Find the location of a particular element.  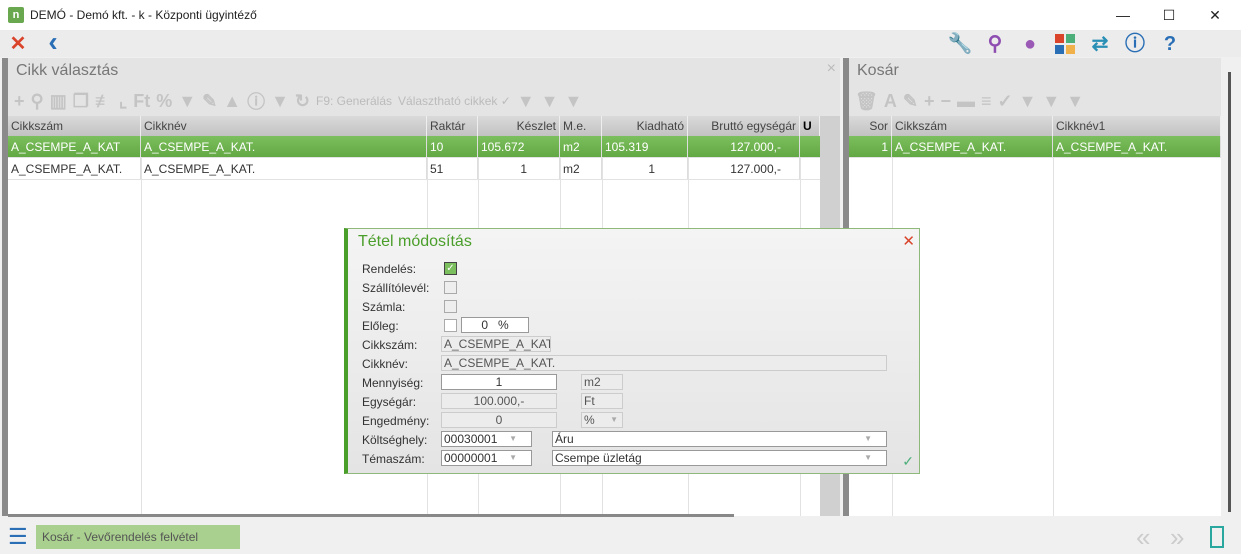

panel-close-button: × is located at coordinates (831, 68).